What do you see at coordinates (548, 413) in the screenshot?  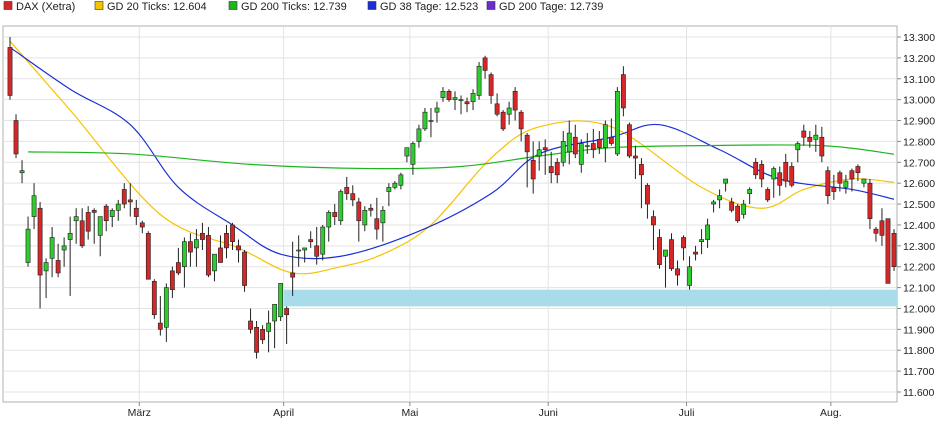 I see `x-tick-label: Juni` at bounding box center [548, 413].